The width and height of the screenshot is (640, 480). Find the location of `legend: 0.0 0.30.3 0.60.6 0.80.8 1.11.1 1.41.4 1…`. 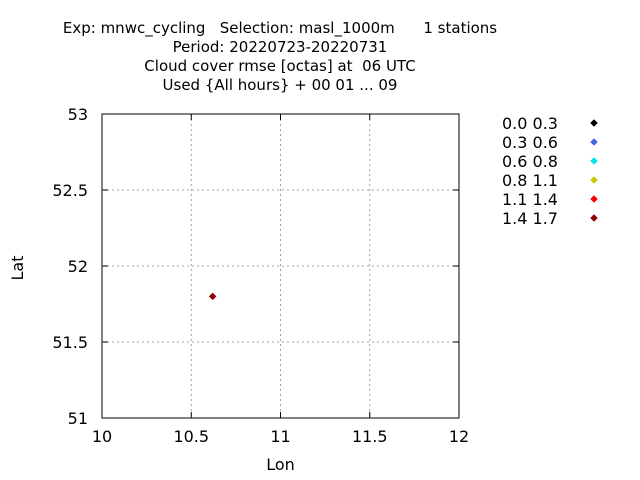

legend: 0.0 0.30.3 0.60.6 0.80.8 1.11.1 1.41.4 1… is located at coordinates (550, 171).